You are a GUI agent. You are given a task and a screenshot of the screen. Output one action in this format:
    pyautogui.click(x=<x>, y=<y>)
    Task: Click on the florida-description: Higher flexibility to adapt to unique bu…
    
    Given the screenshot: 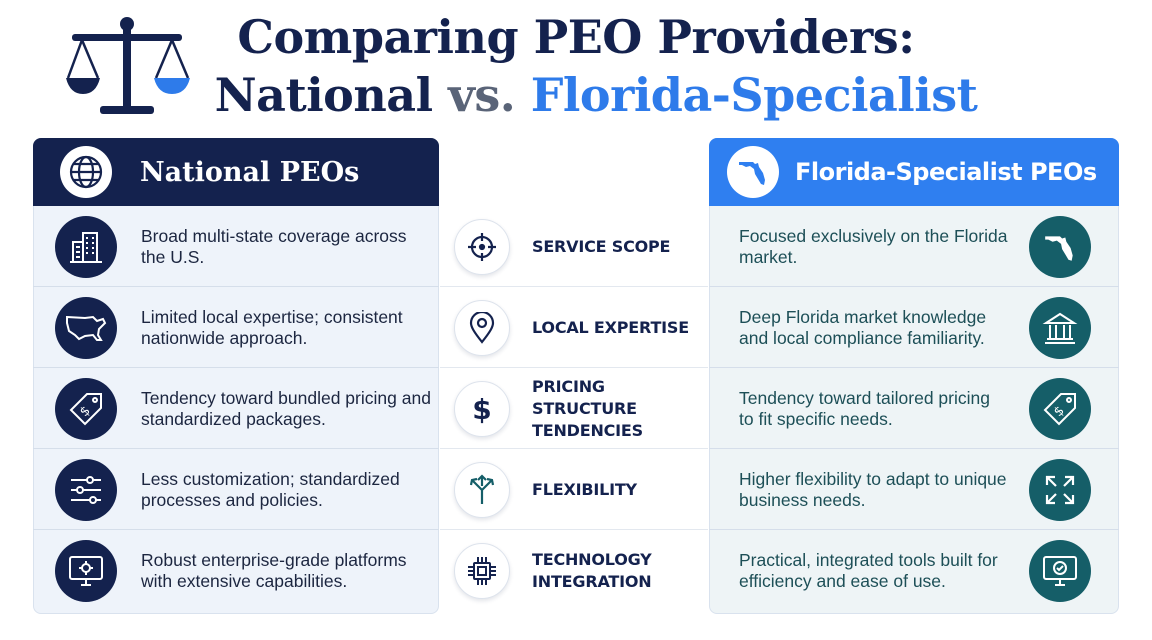 What is the action you would take?
    pyautogui.click(x=873, y=489)
    